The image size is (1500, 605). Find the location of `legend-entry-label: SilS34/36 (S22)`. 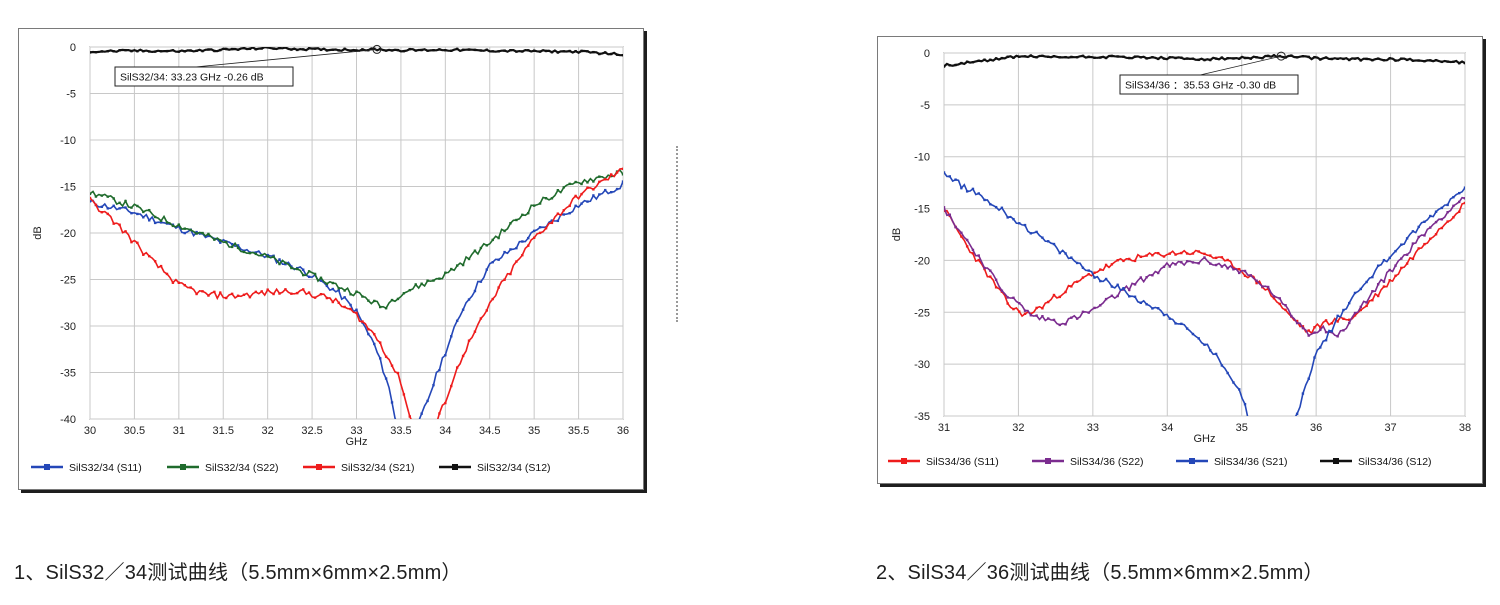

legend-entry-label: SilS34/36 (S22) is located at coordinates (1107, 462).